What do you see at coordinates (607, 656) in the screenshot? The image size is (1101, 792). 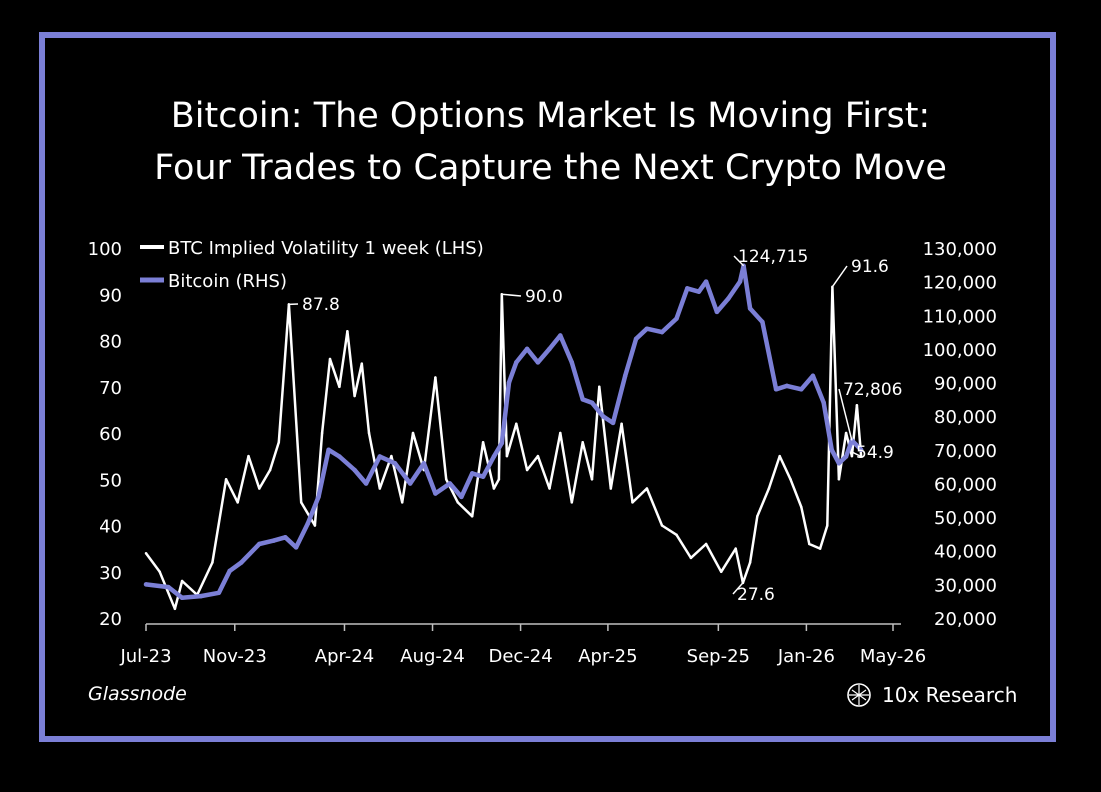 I see `x-tick-label: Apr-25` at bounding box center [607, 656].